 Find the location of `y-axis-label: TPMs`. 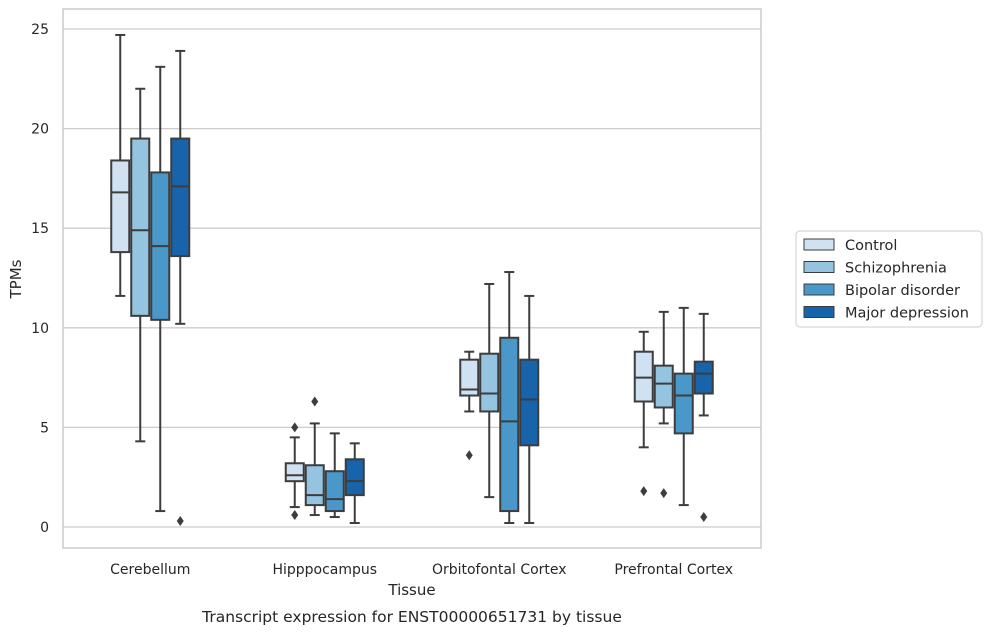

y-axis-label: TPMs is located at coordinates (16, 279).